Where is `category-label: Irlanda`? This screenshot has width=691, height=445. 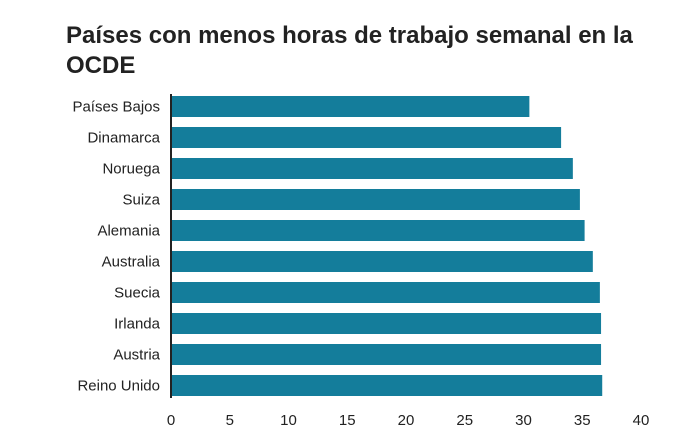 category-label: Irlanda is located at coordinates (137, 324).